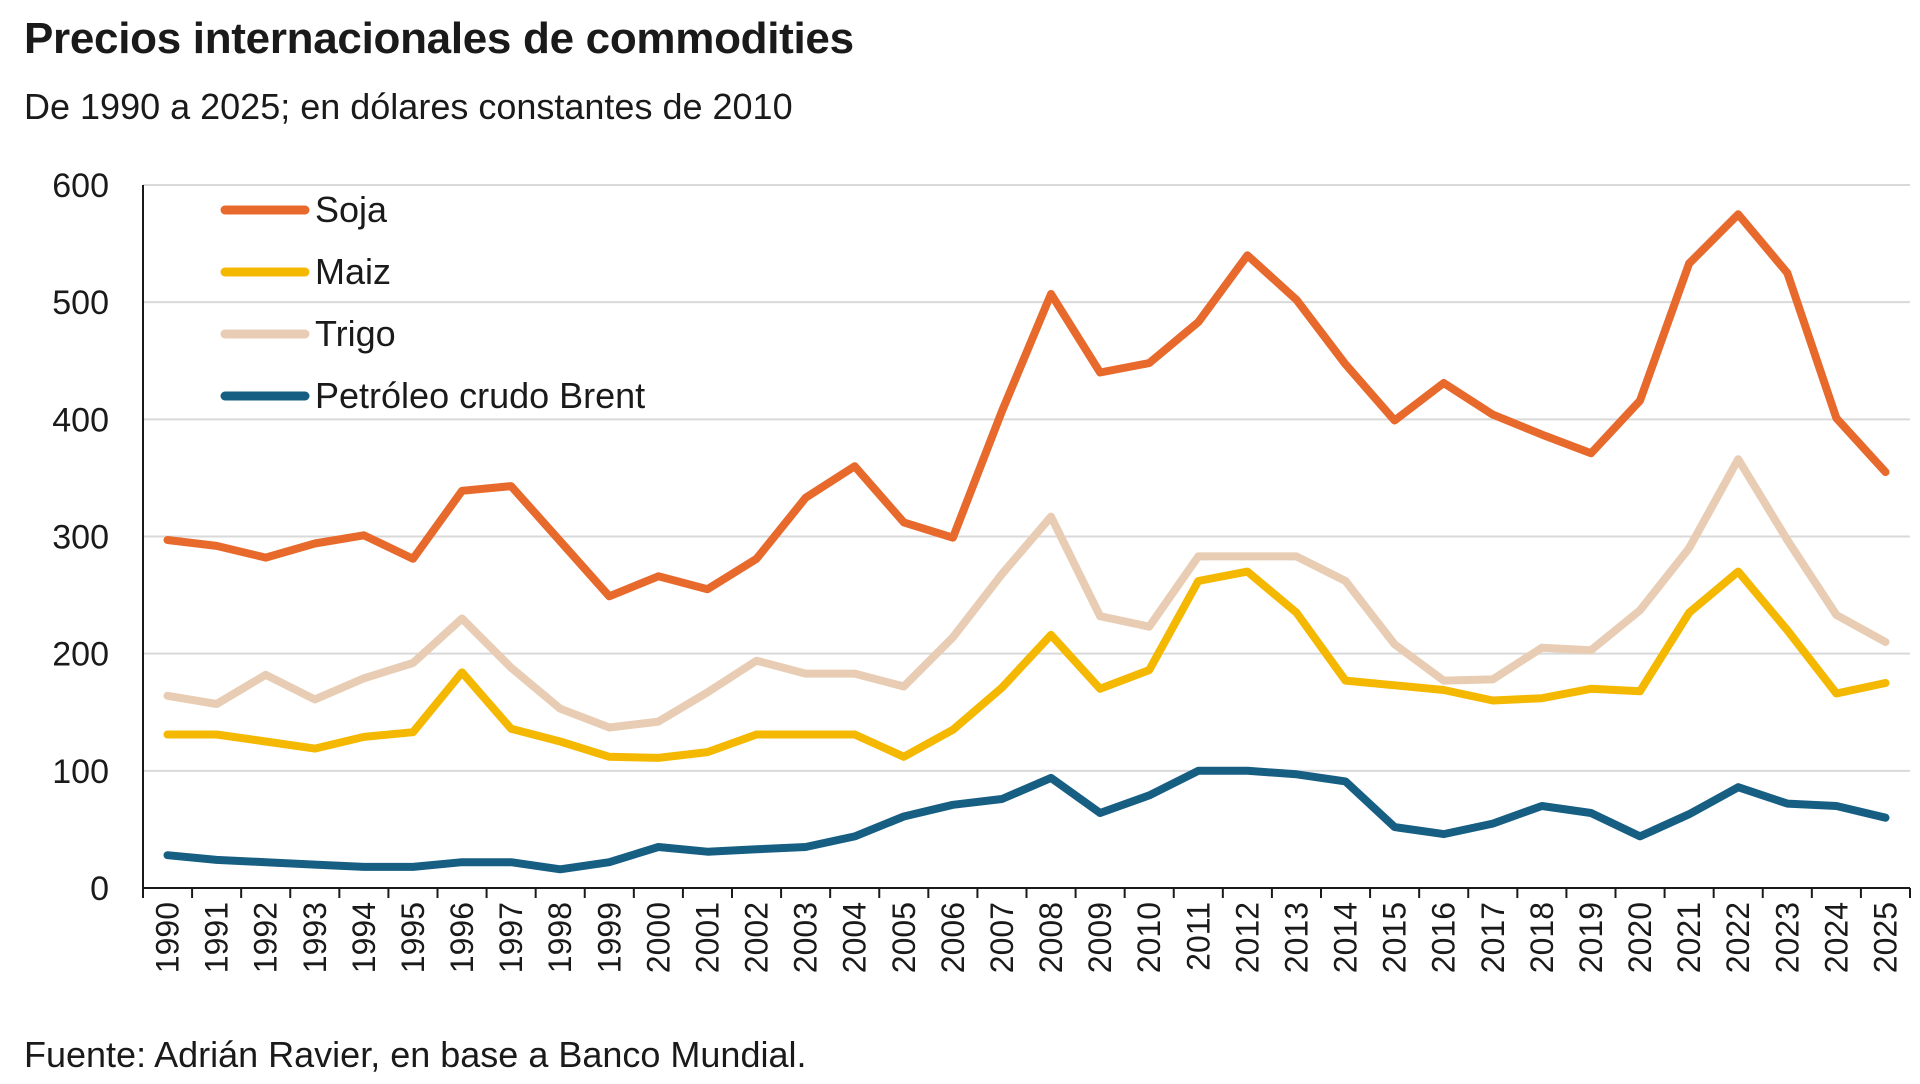 The image size is (1920, 1084). Describe the element at coordinates (511, 937) in the screenshot. I see `x-tick-label-1997: 1997` at that location.